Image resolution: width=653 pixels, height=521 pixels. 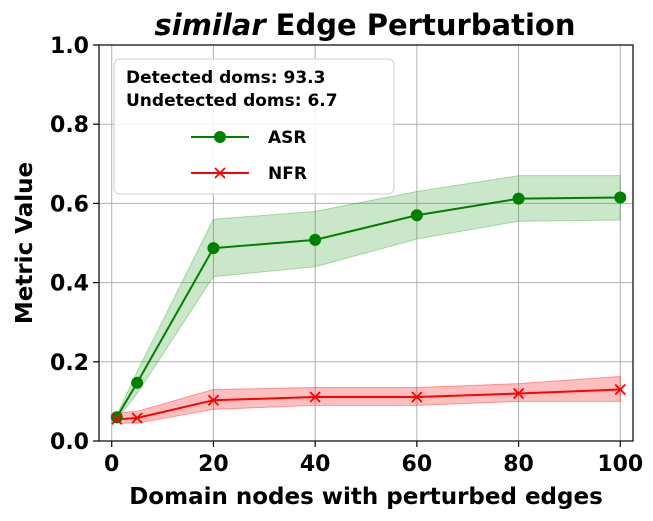 What do you see at coordinates (213, 464) in the screenshot?
I see `x-tick-label: 20` at bounding box center [213, 464].